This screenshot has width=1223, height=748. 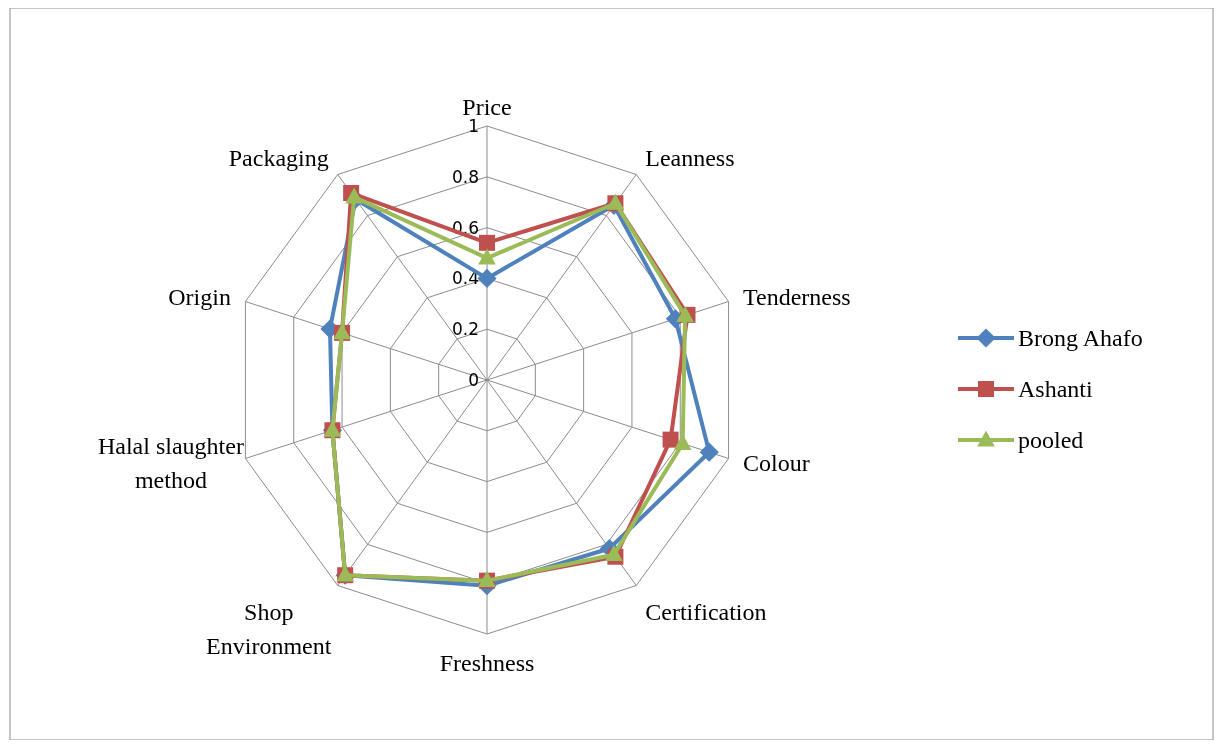 What do you see at coordinates (199, 296) in the screenshot?
I see `spoke-label: Origin` at bounding box center [199, 296].